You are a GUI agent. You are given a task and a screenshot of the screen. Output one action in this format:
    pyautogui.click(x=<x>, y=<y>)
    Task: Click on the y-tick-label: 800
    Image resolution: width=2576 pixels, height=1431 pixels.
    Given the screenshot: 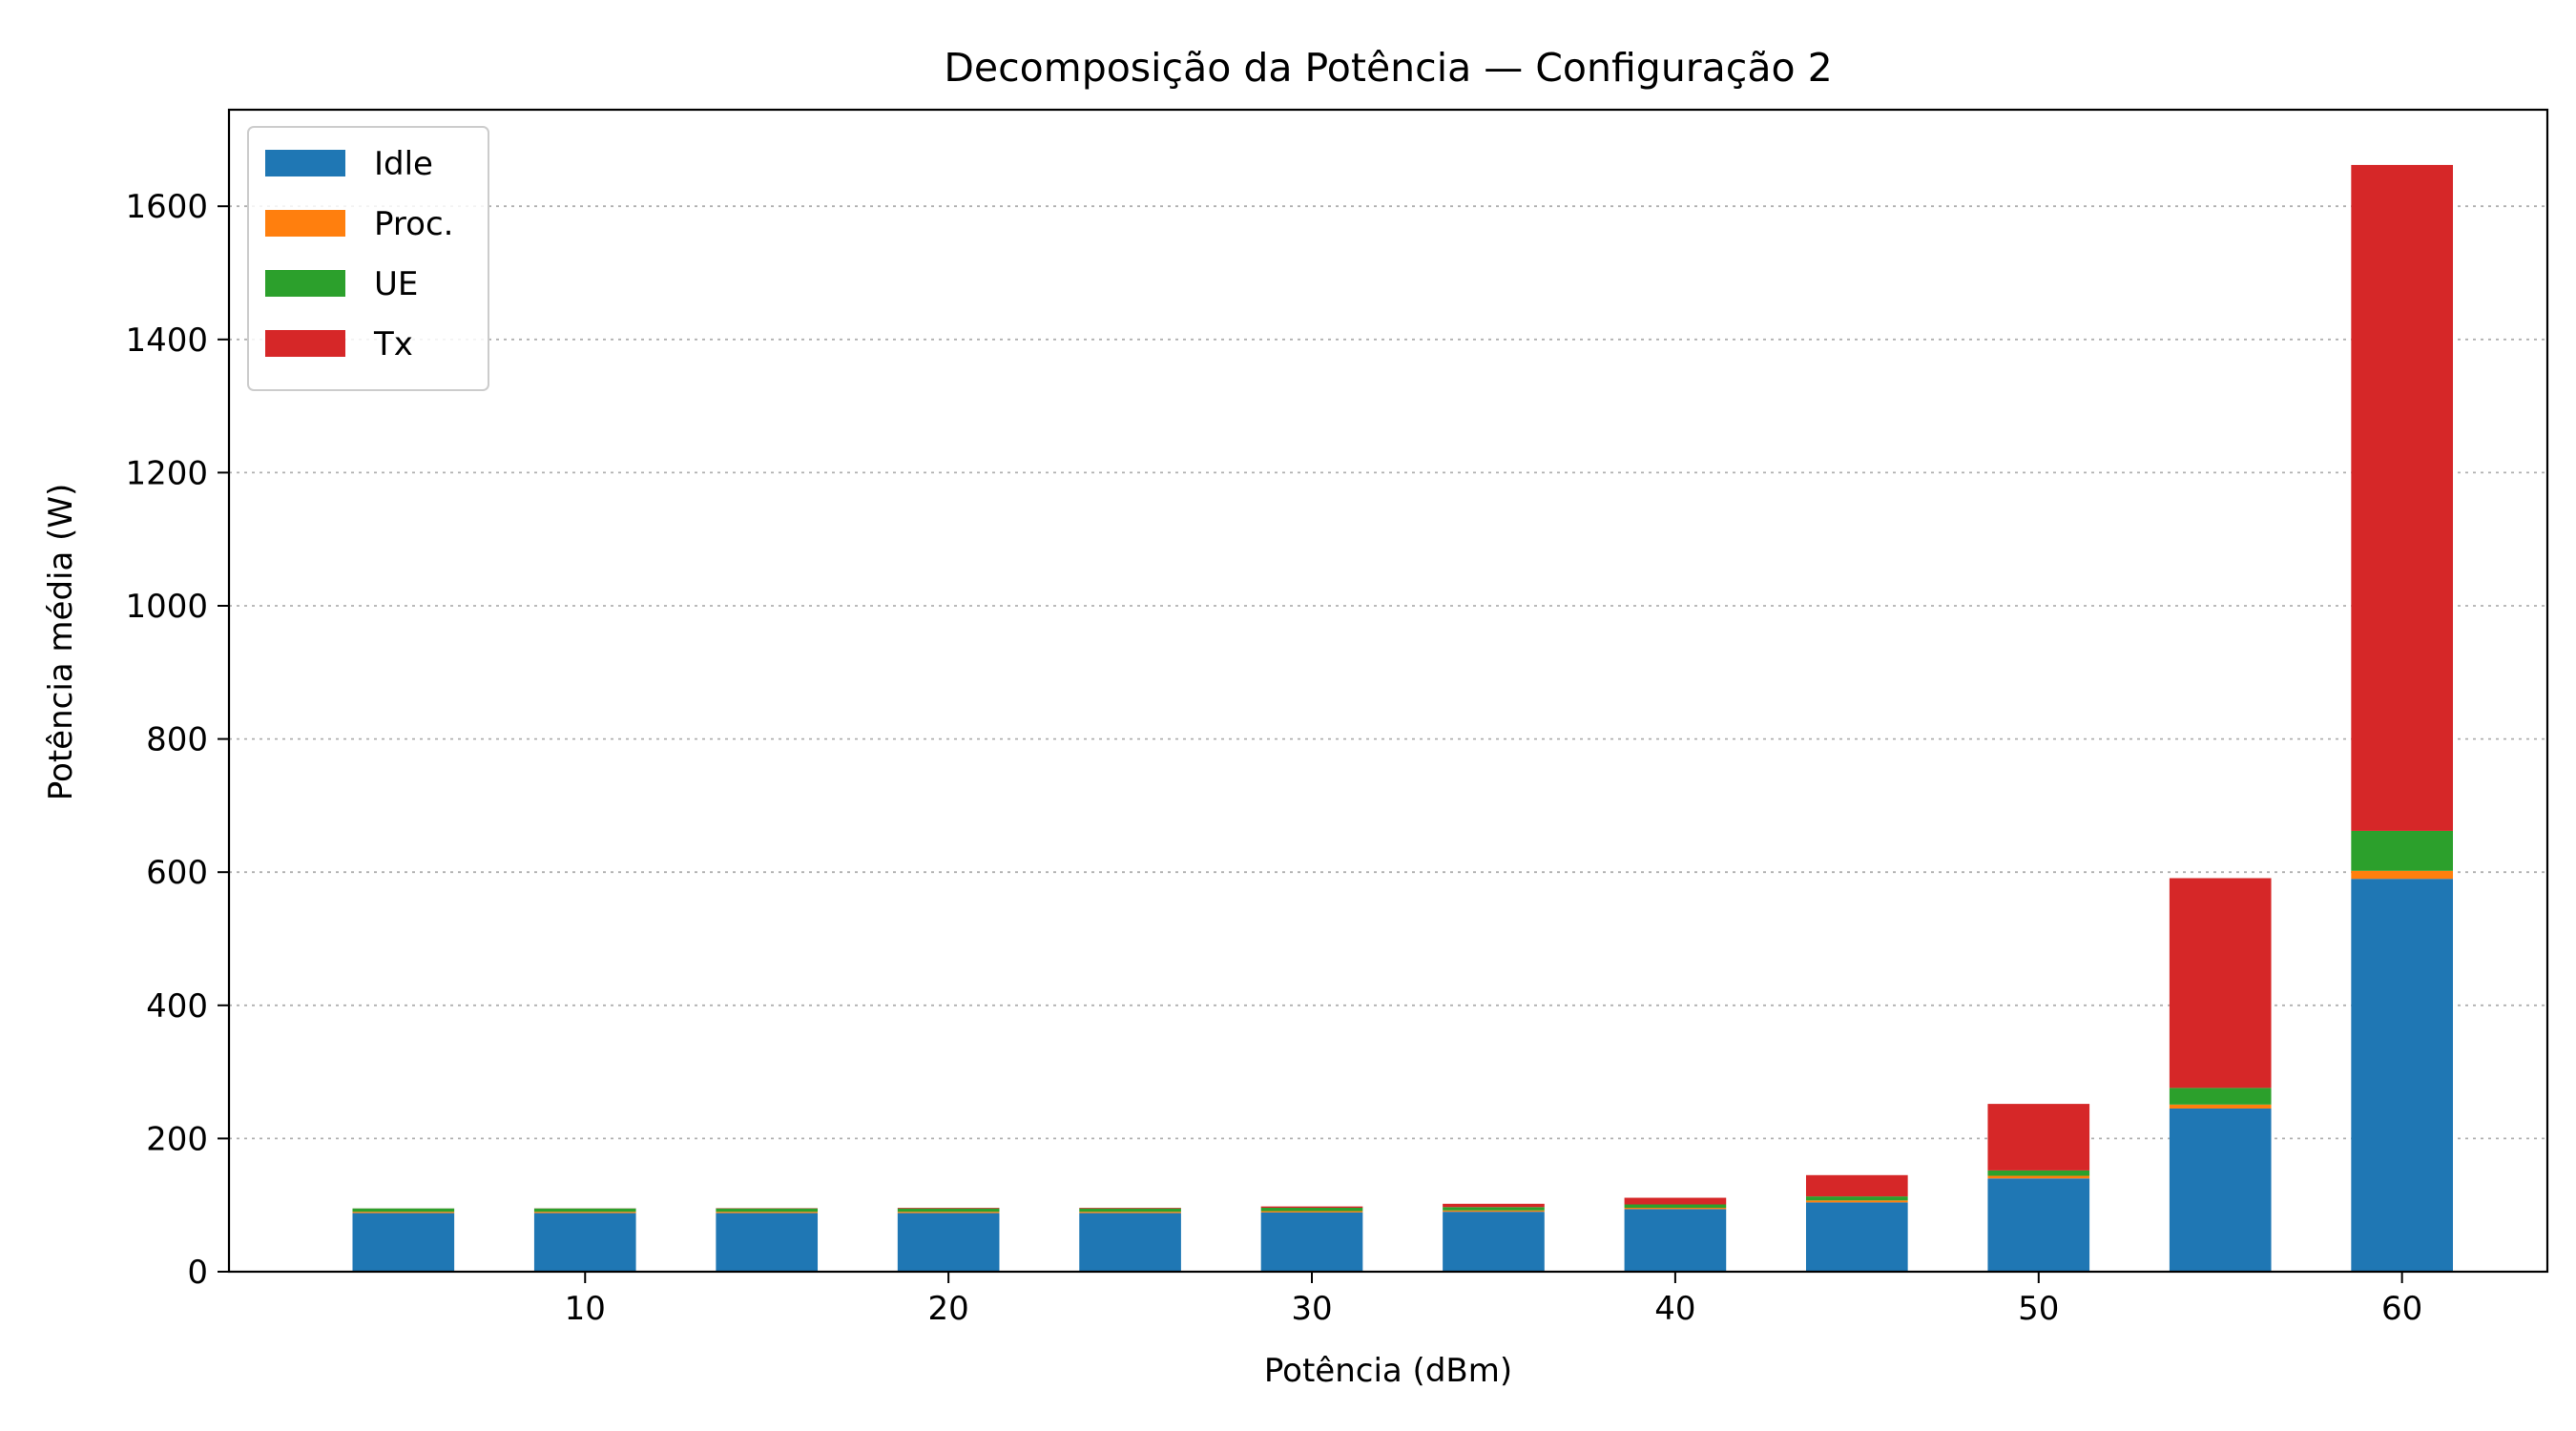 What is the action you would take?
    pyautogui.click(x=177, y=740)
    